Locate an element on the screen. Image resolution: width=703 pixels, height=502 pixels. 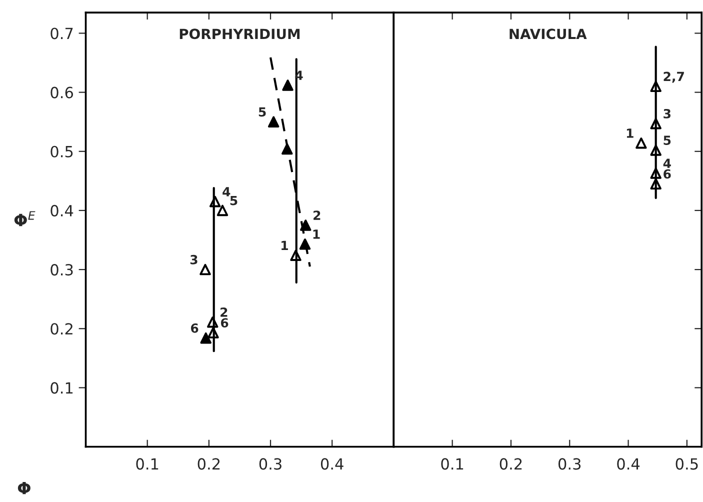
y-tick-label: 0.2 is located at coordinates (61, 329).